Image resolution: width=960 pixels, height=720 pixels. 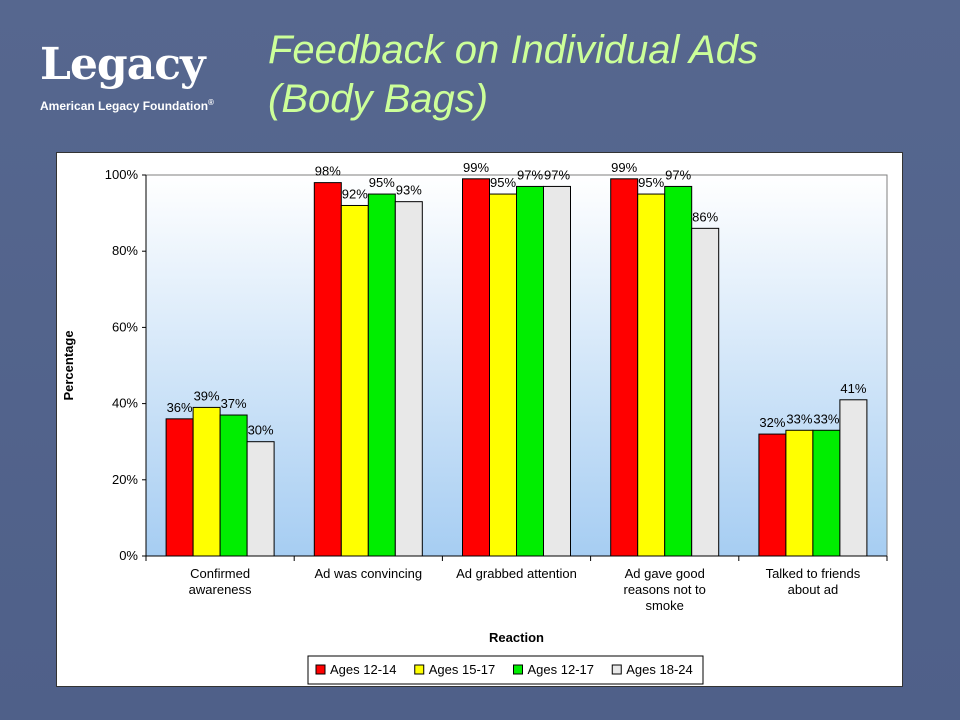 I want to click on category-label: awareness, so click(x=220, y=589).